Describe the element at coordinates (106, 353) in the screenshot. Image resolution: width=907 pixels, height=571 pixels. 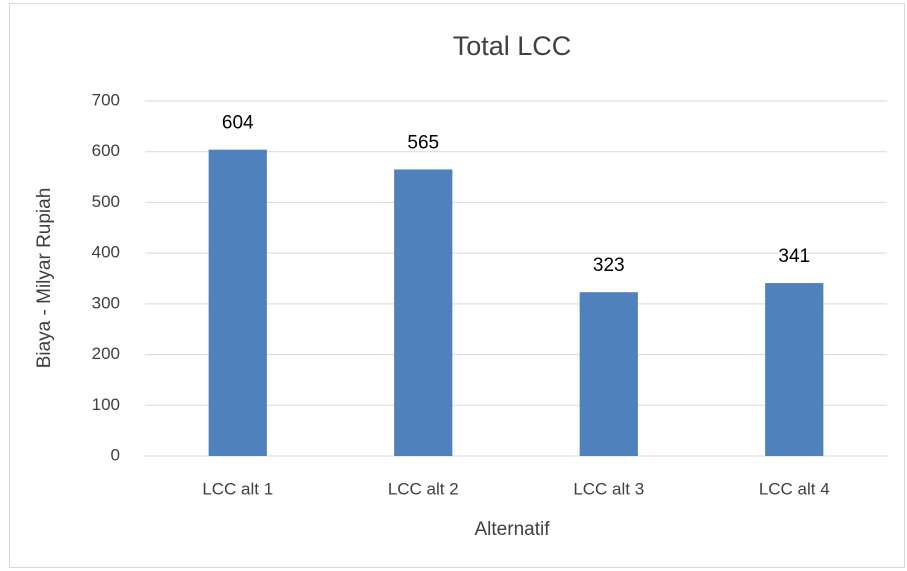
I see `y-tick-label: 200` at that location.